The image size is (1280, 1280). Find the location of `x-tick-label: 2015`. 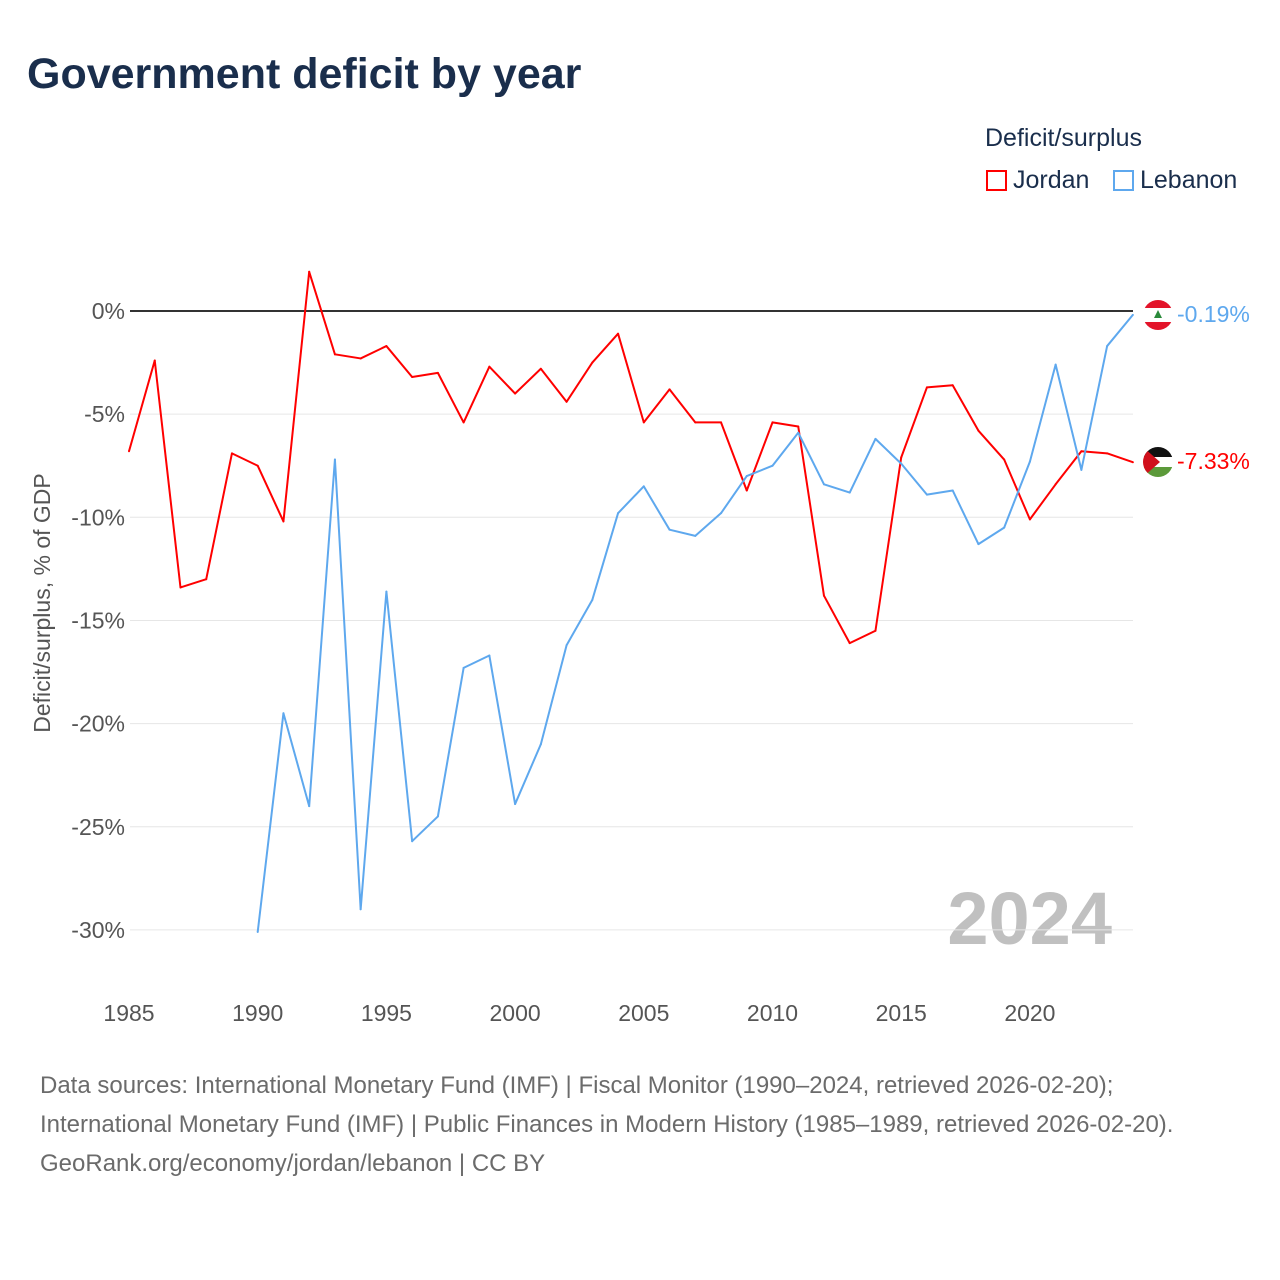

x-tick-label: 2015 is located at coordinates (901, 1013).